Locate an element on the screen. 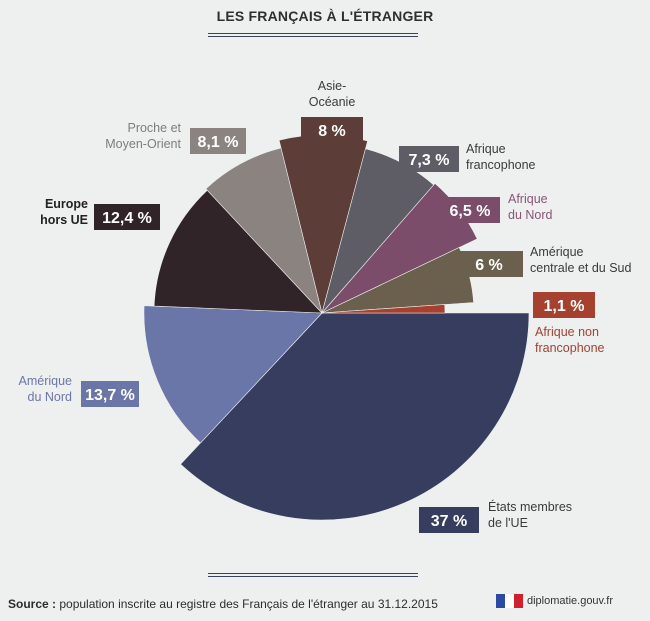  value-label-2: 13,7 % is located at coordinates (110, 395).